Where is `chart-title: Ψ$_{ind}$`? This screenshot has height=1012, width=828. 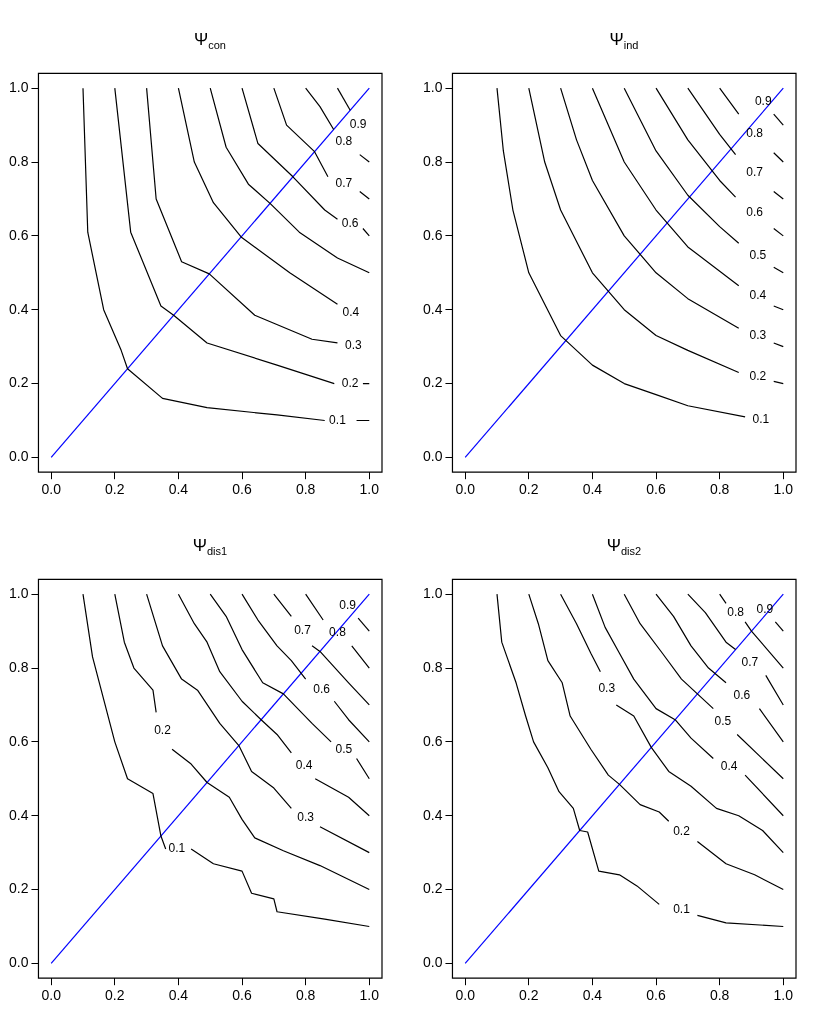 chart-title: Ψ$_{ind}$ is located at coordinates (624, 41).